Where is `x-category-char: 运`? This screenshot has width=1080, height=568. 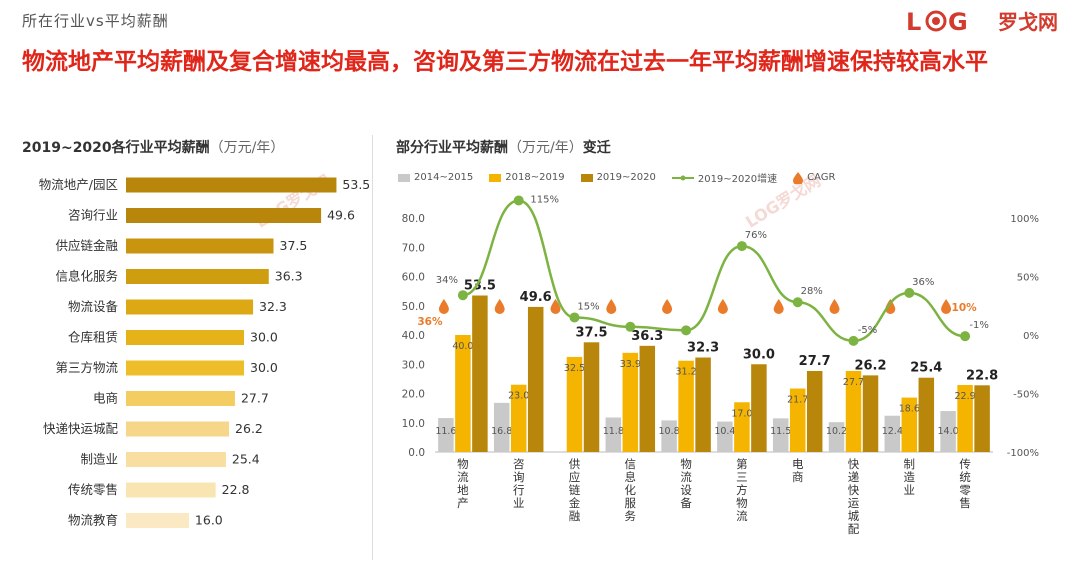 x-category-char: 运 is located at coordinates (854, 503).